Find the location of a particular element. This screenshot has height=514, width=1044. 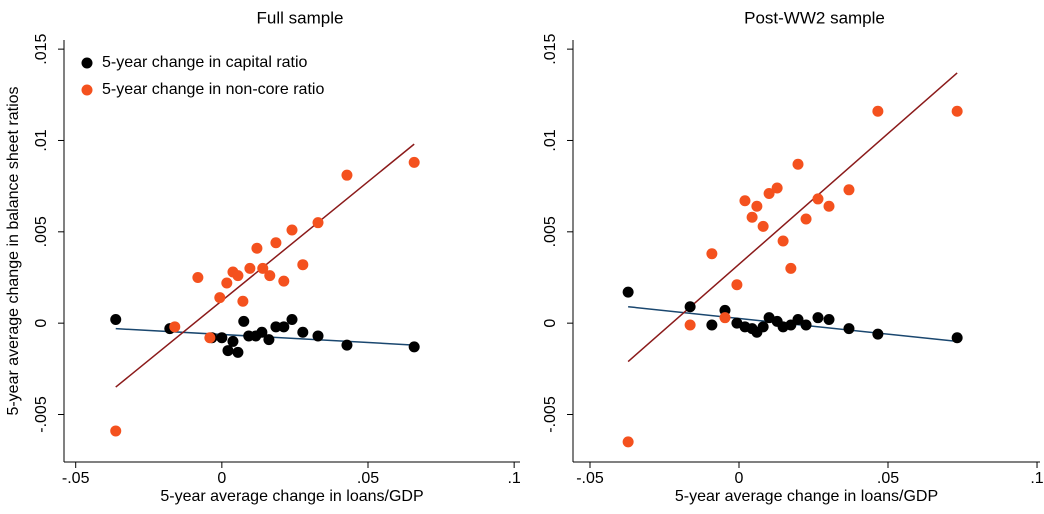

legend-label: 5-year change in capital ratio is located at coordinates (205, 62).